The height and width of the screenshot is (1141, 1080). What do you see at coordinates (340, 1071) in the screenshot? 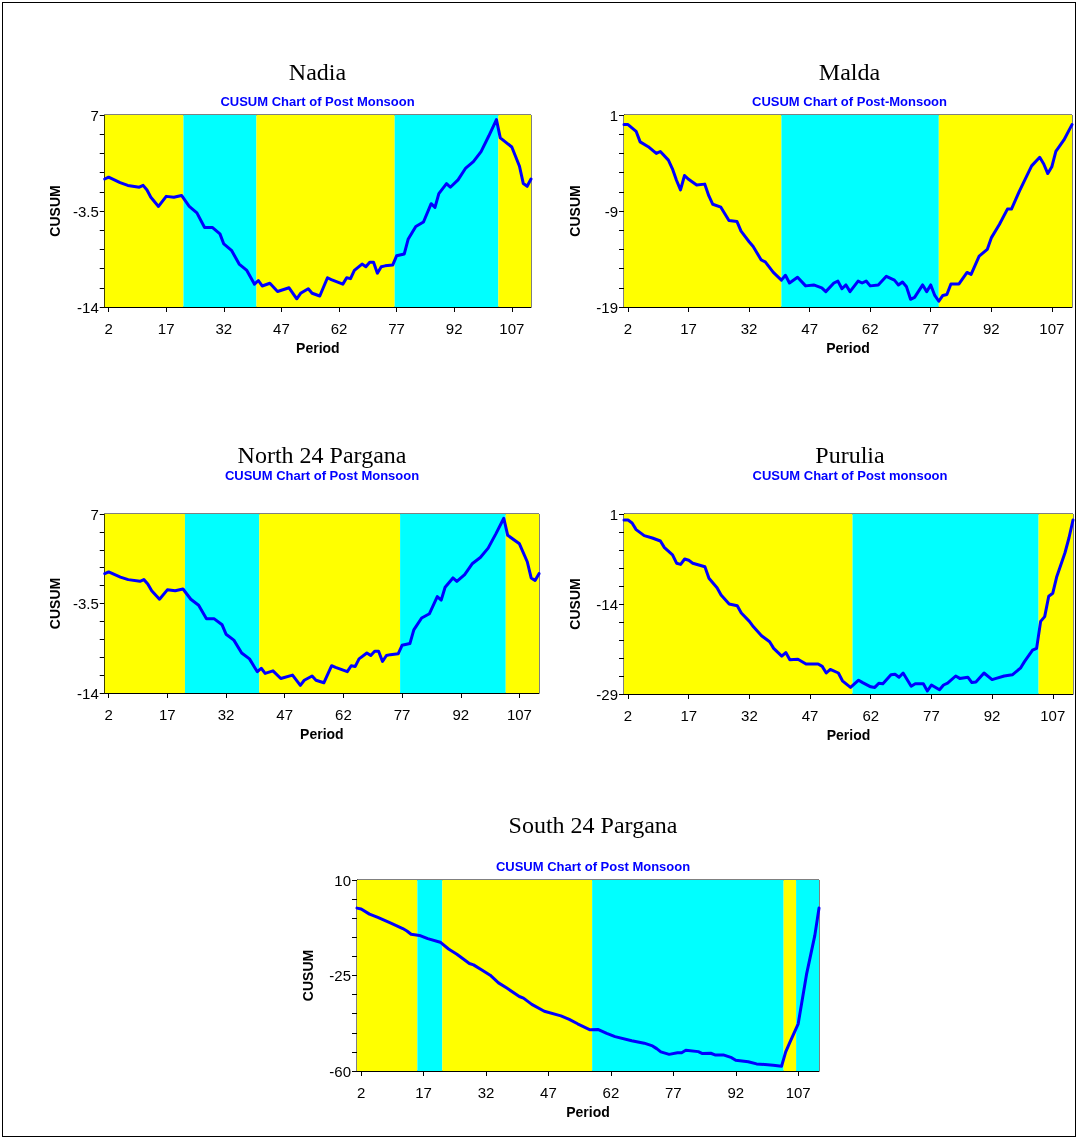
I see `y-tick-label: -60` at bounding box center [340, 1071].